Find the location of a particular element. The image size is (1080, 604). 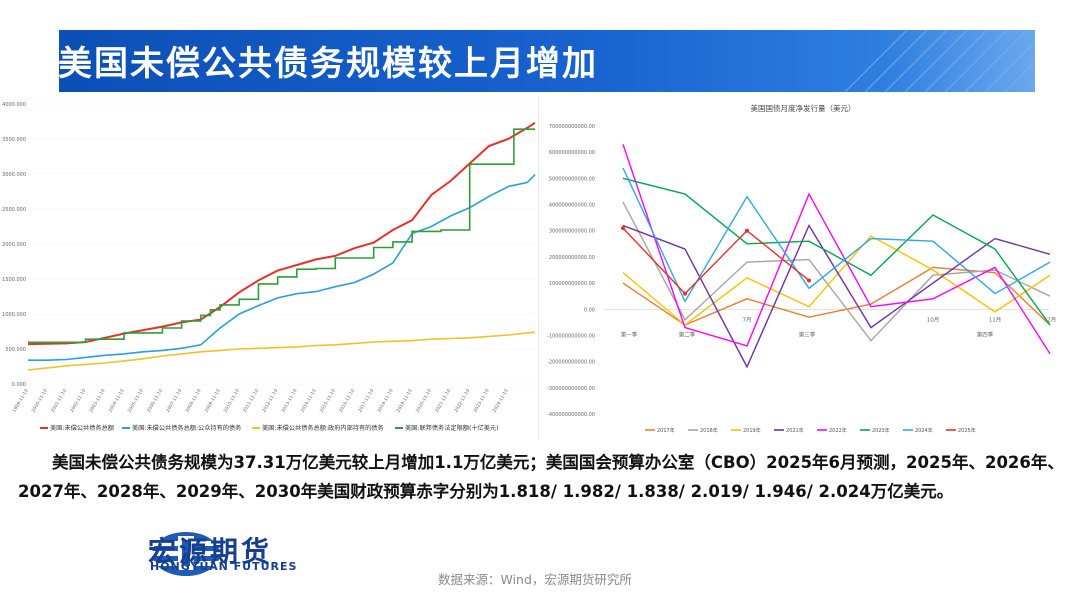

quarter-label: 第一季 is located at coordinates (629, 334).